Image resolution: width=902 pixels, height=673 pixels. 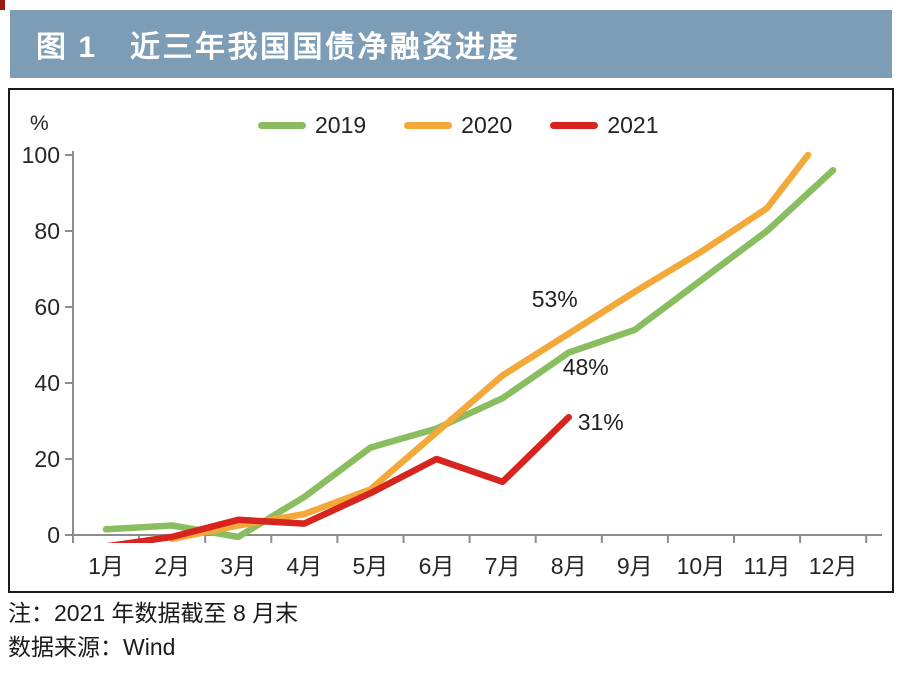 I want to click on legend-swatch-2019, so click(x=282, y=125).